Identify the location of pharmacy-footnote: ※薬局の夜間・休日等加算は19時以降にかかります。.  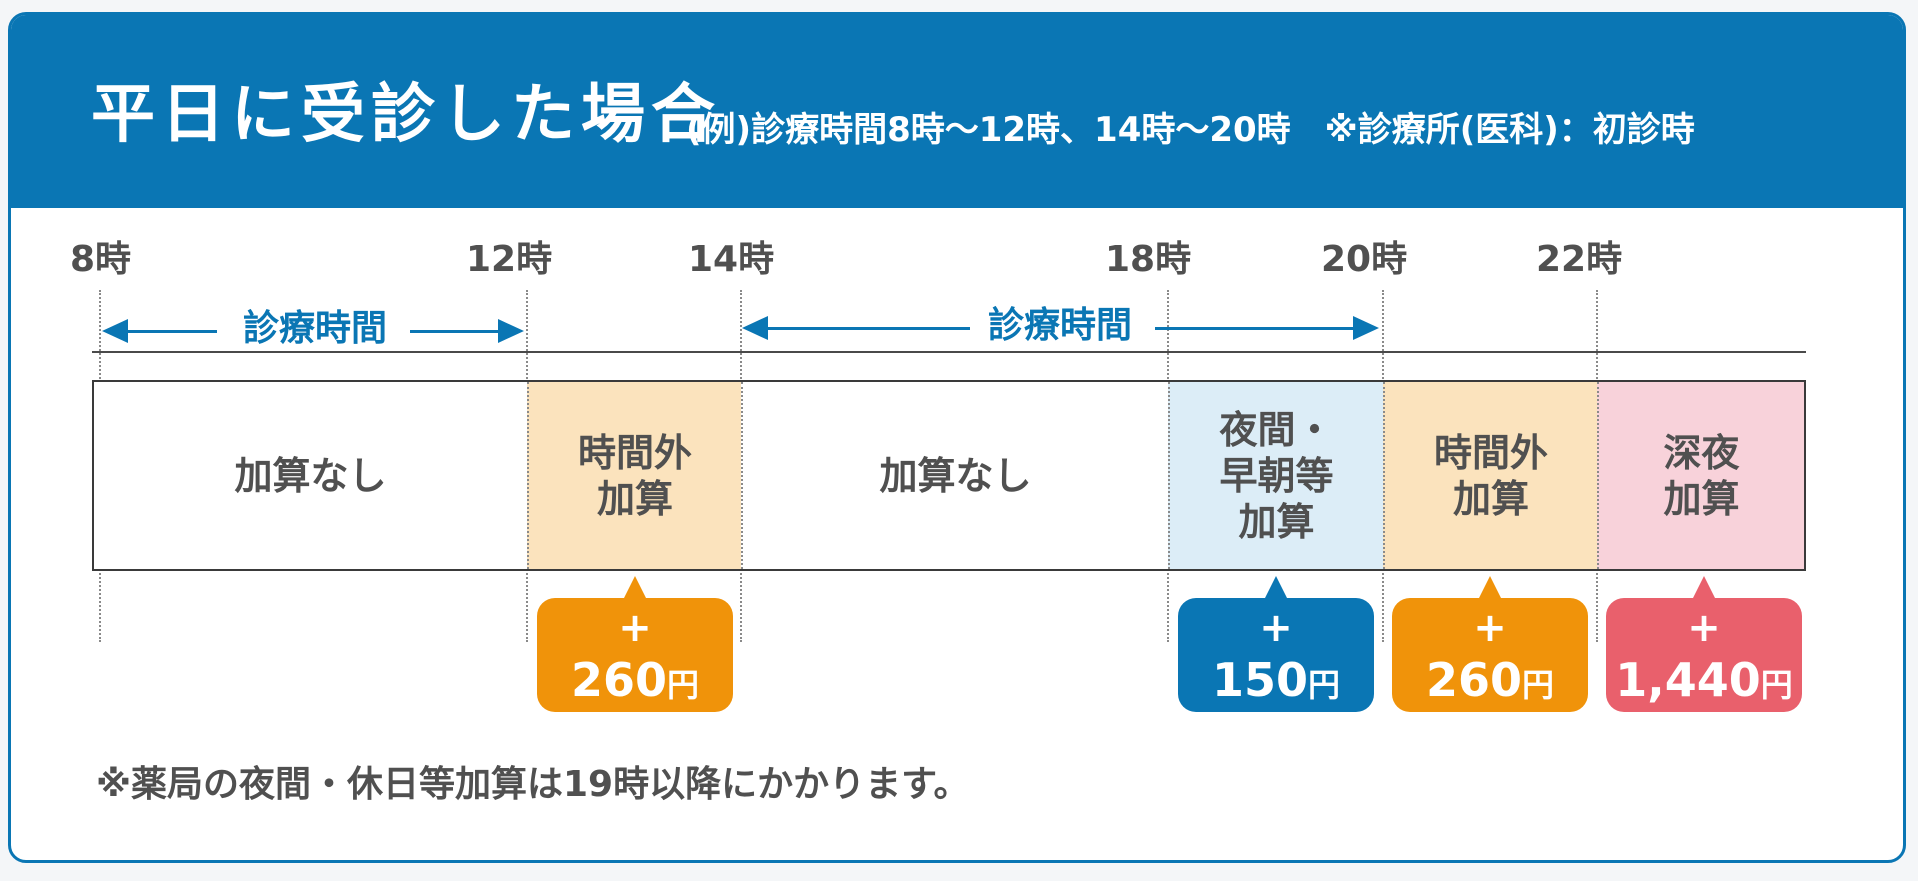
(533, 784).